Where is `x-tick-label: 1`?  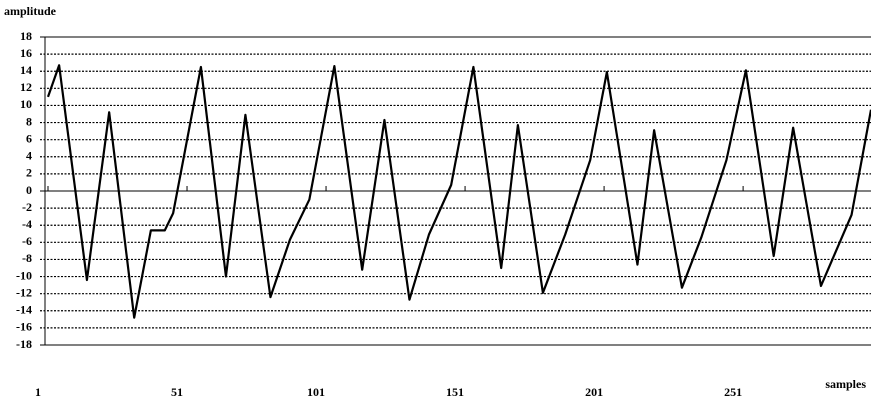 x-tick-label: 1 is located at coordinates (38, 392).